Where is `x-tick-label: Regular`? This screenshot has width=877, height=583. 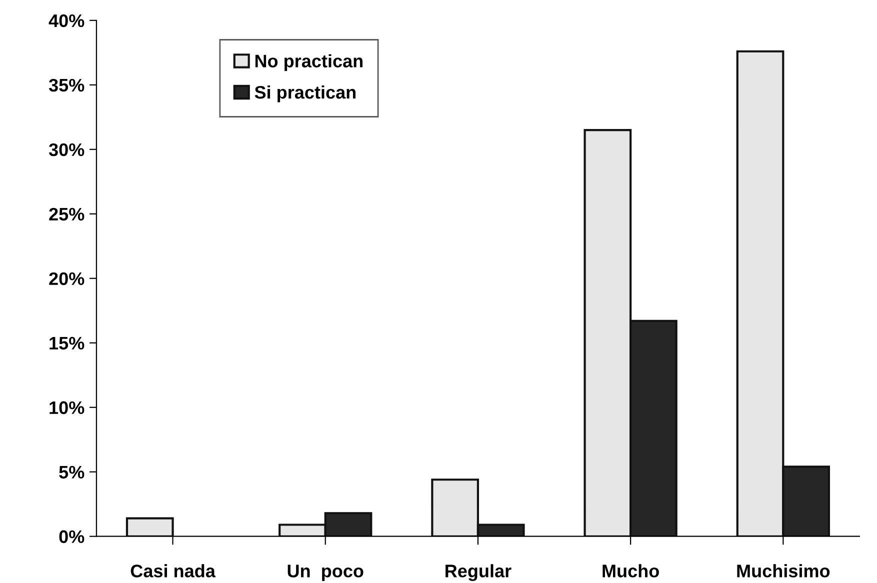
x-tick-label: Regular is located at coordinates (479, 573).